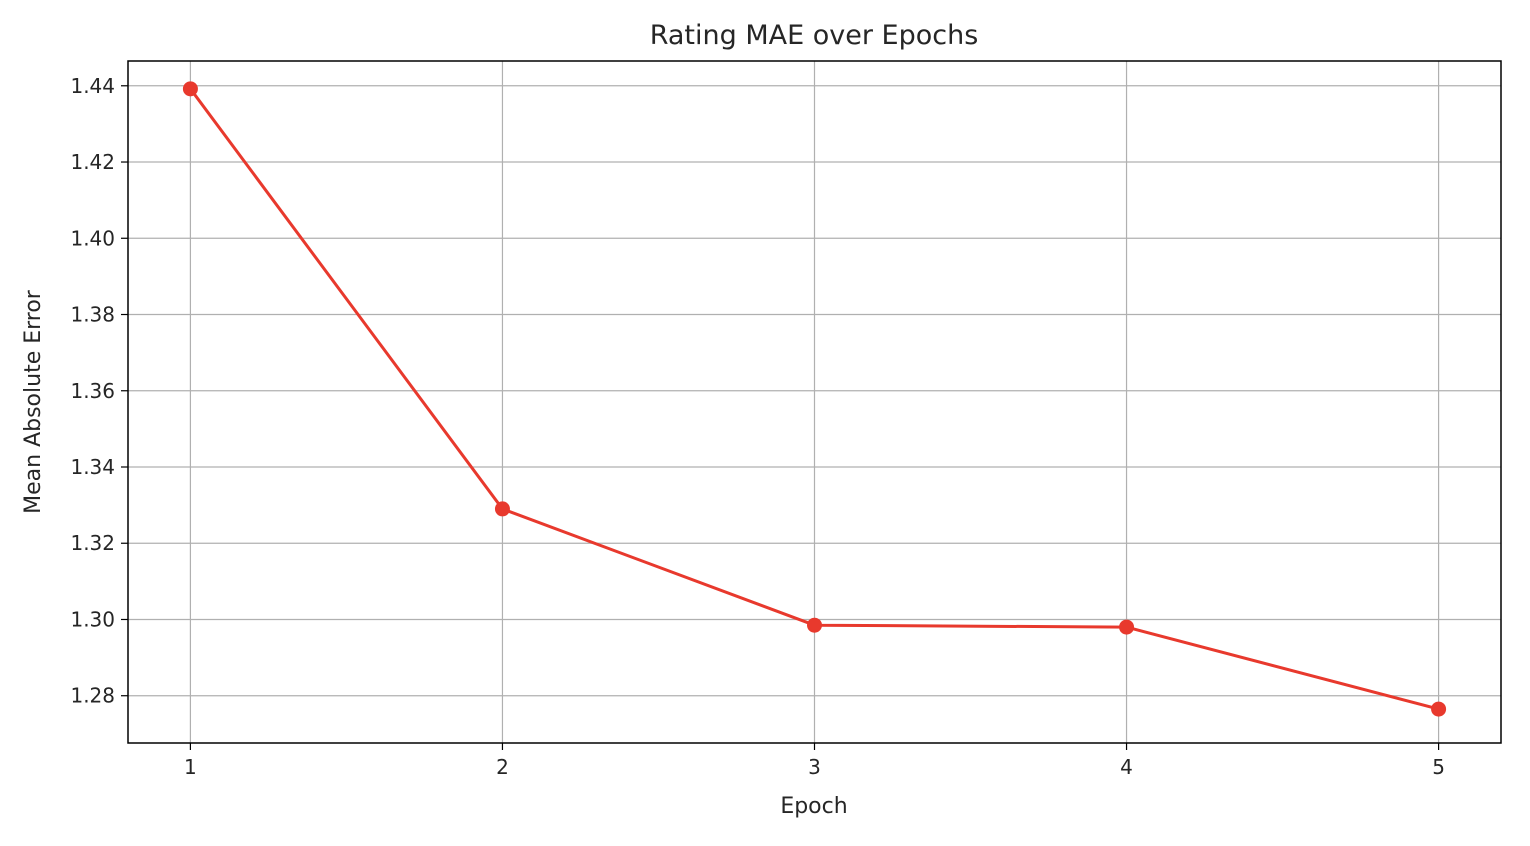 This screenshot has height=846, width=1530. What do you see at coordinates (92, 391) in the screenshot?
I see `y-tick-label: 1.36` at bounding box center [92, 391].